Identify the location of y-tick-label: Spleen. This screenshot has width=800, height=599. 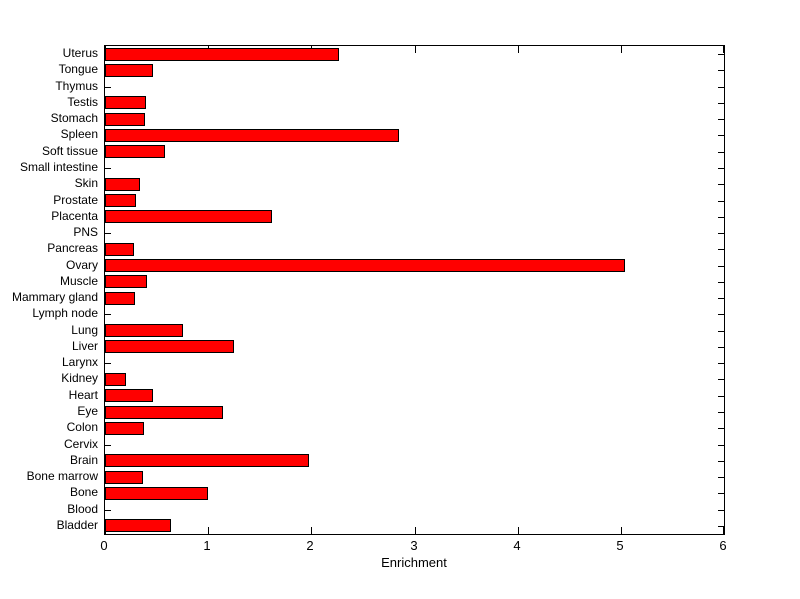
(79, 134).